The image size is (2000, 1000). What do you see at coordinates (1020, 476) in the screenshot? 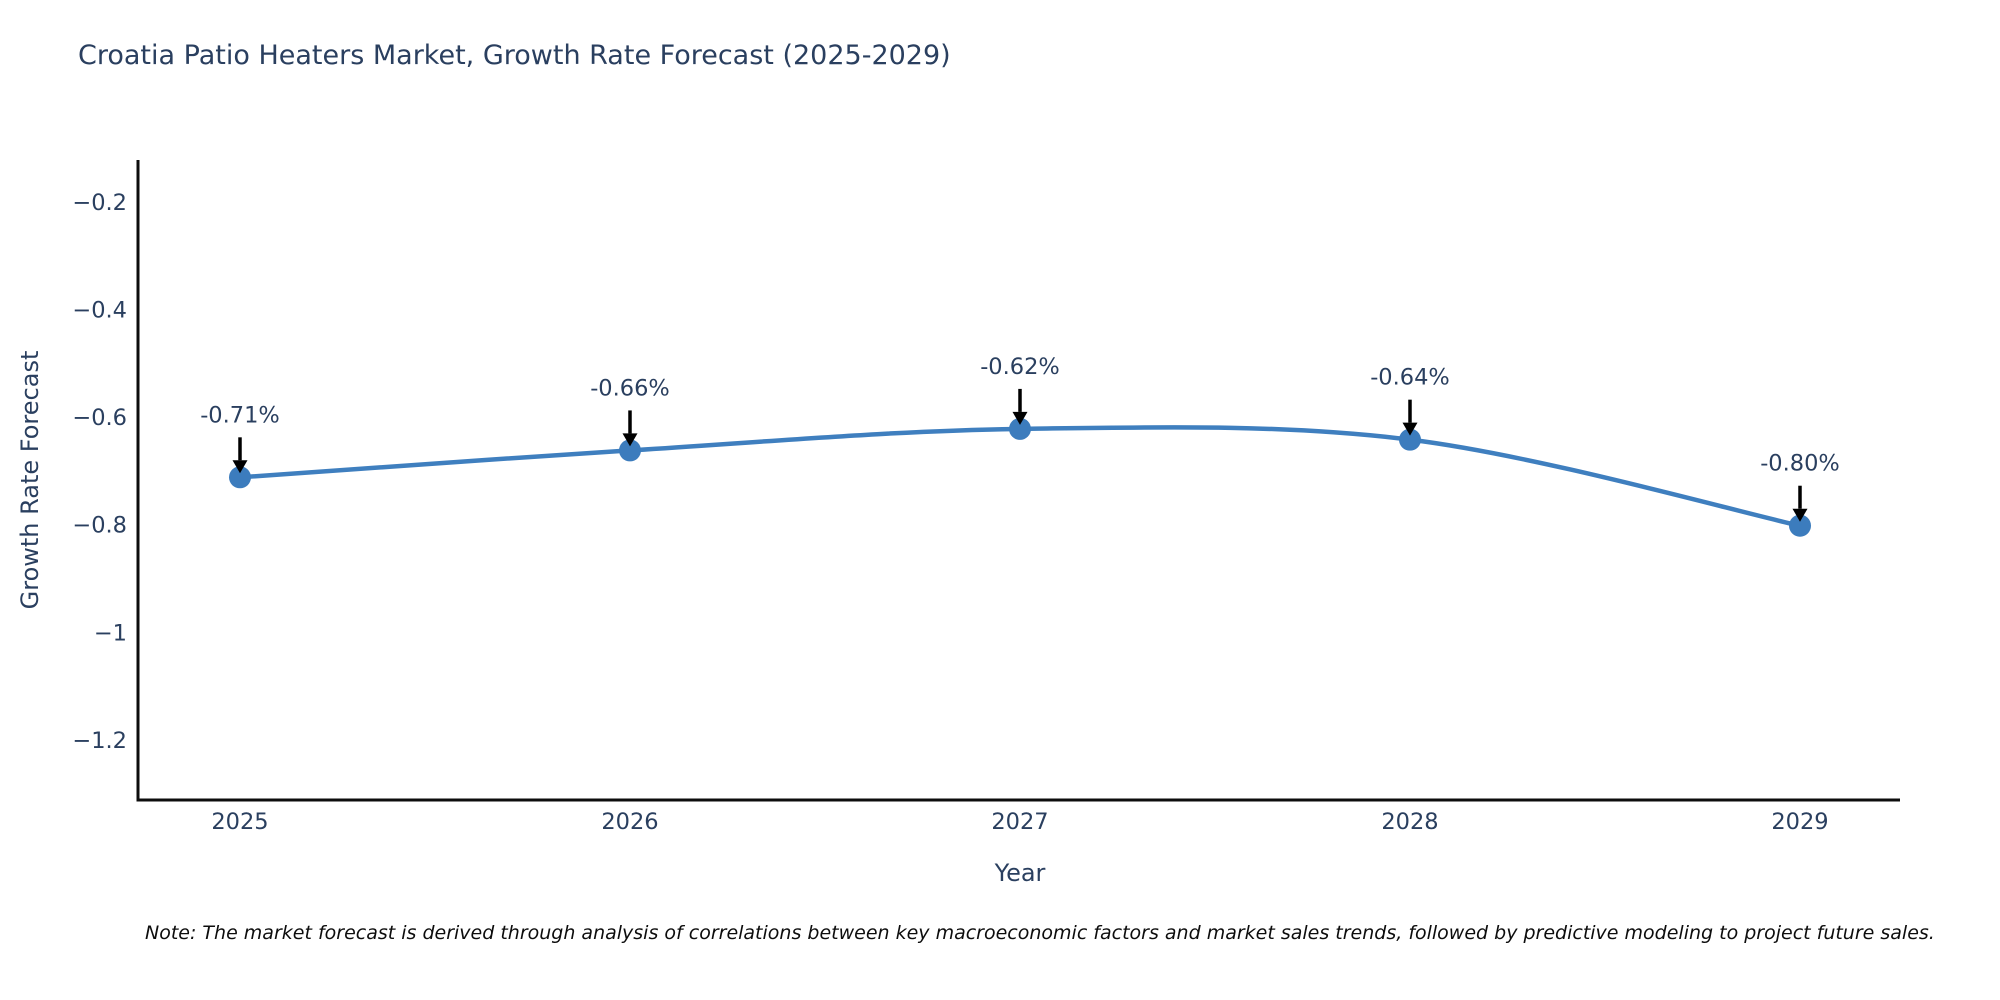
I see `trend-line` at bounding box center [1020, 476].